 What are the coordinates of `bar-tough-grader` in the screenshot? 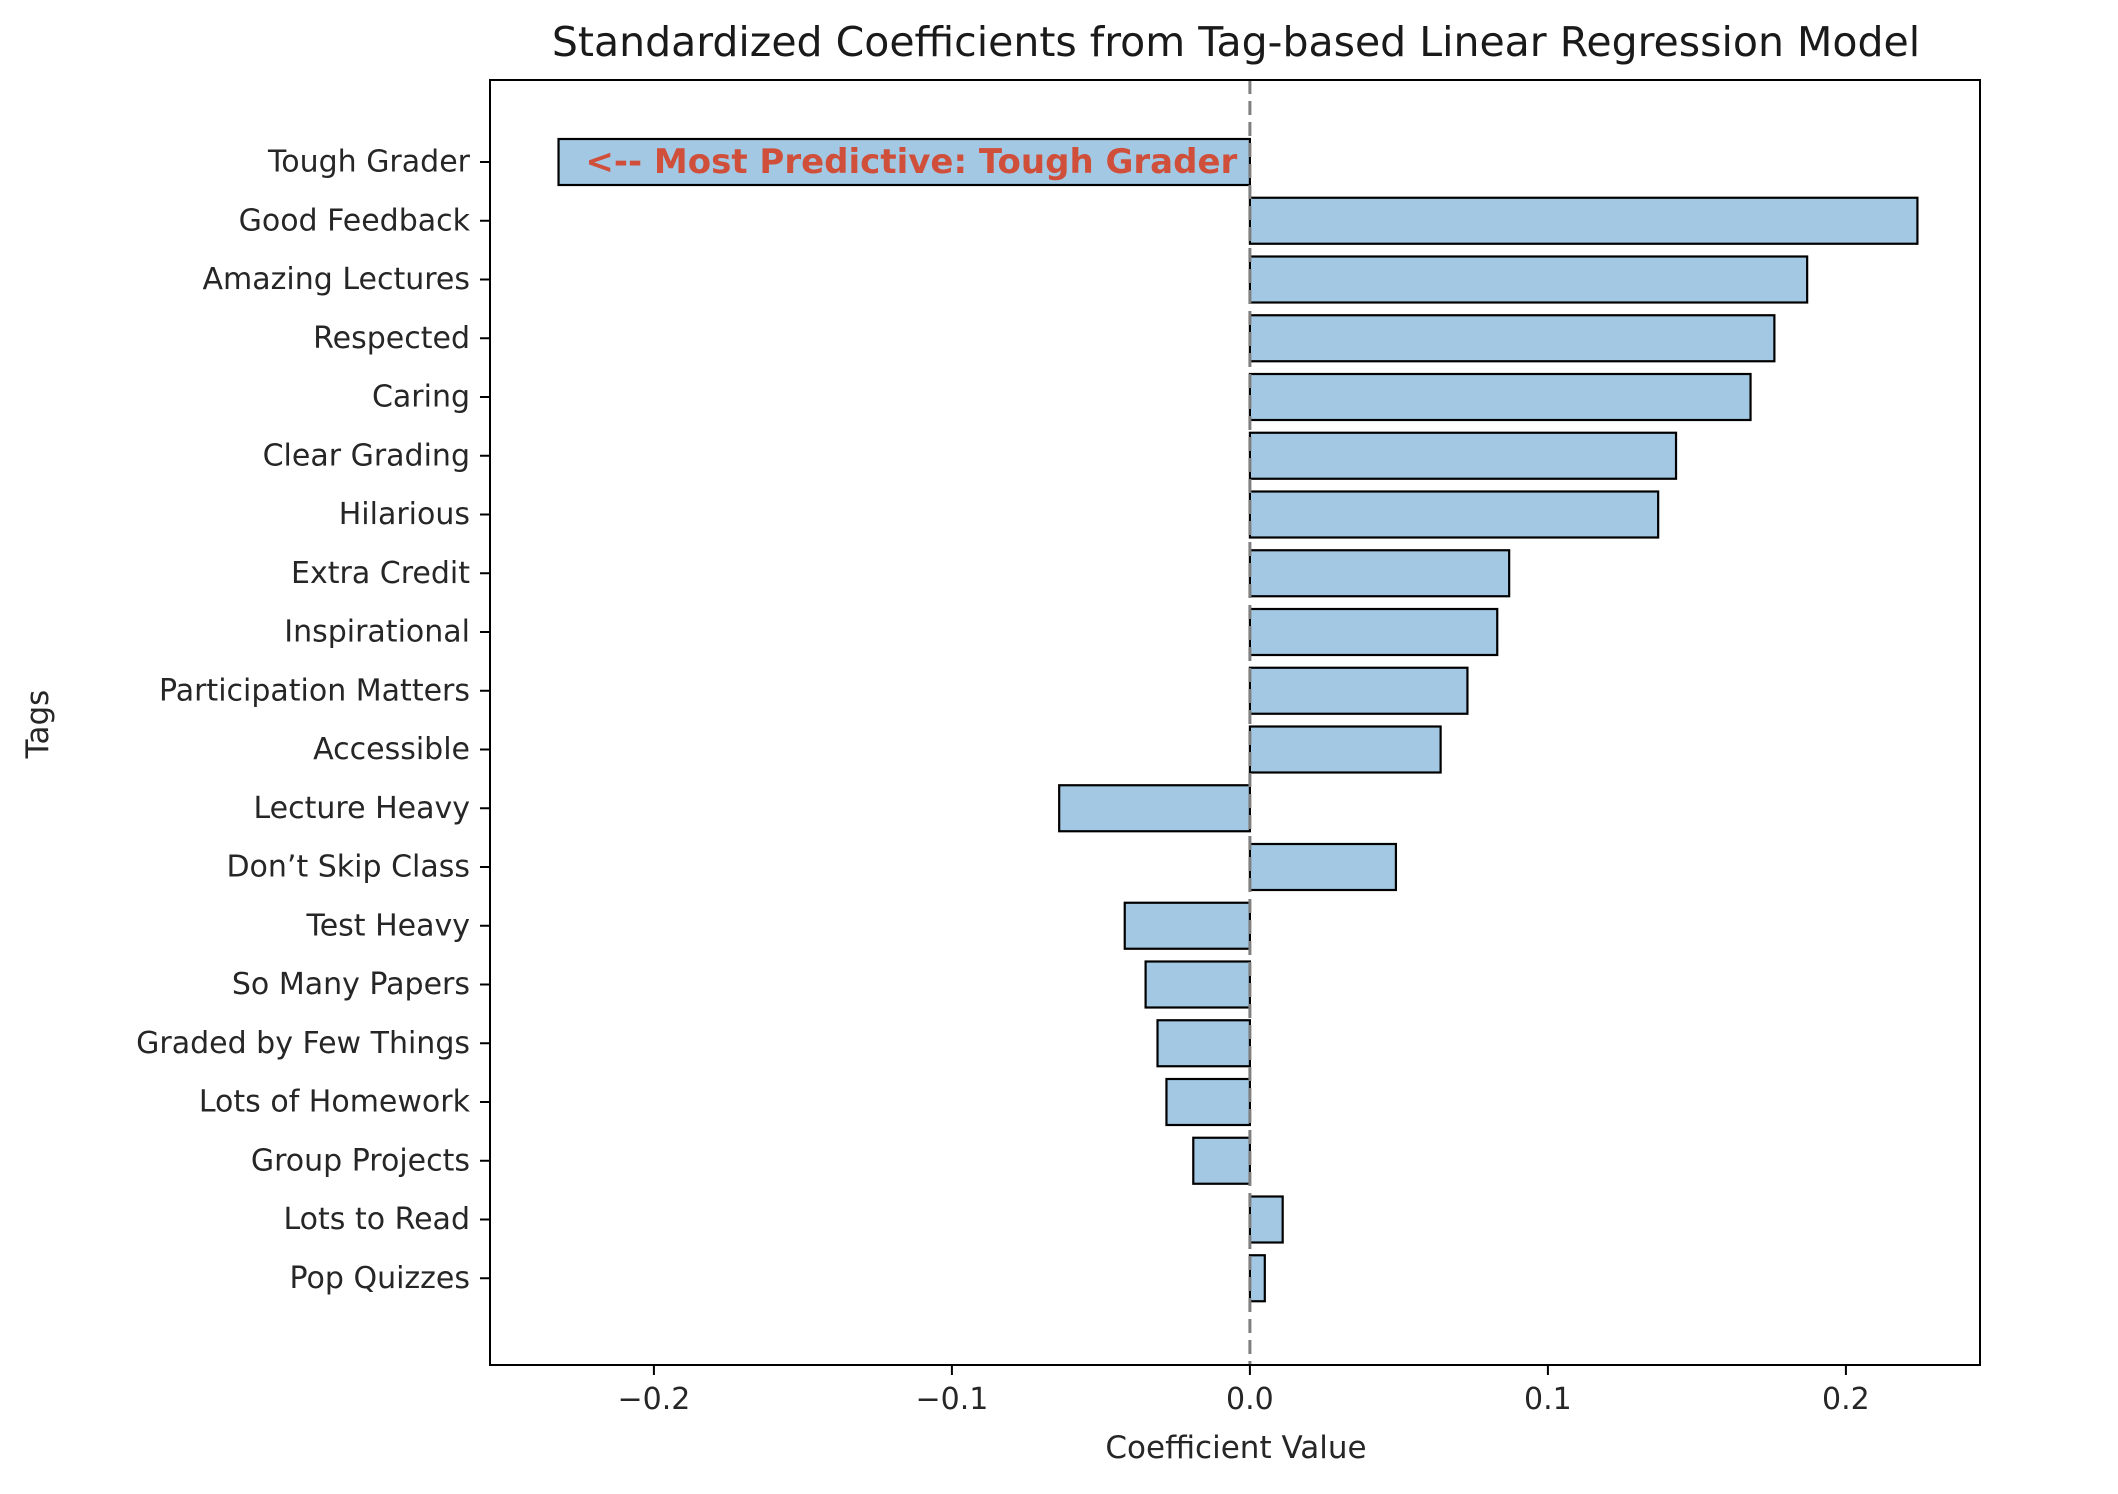 It's located at (904, 162).